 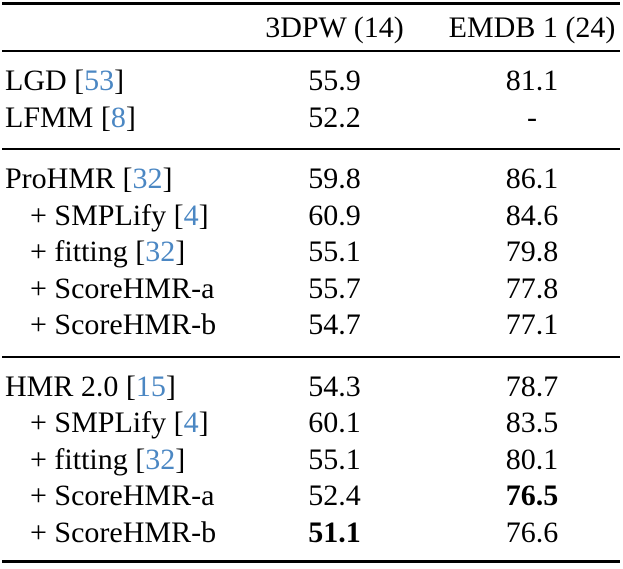 What do you see at coordinates (334, 423) in the screenshot?
I see `value-3dpw: 60.1` at bounding box center [334, 423].